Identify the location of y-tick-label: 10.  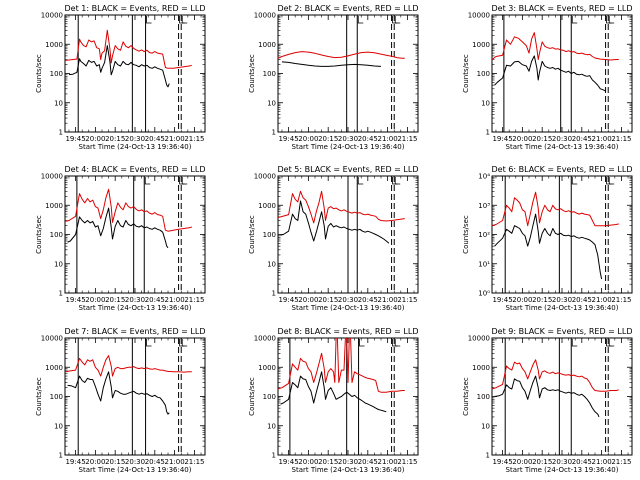
(58, 264).